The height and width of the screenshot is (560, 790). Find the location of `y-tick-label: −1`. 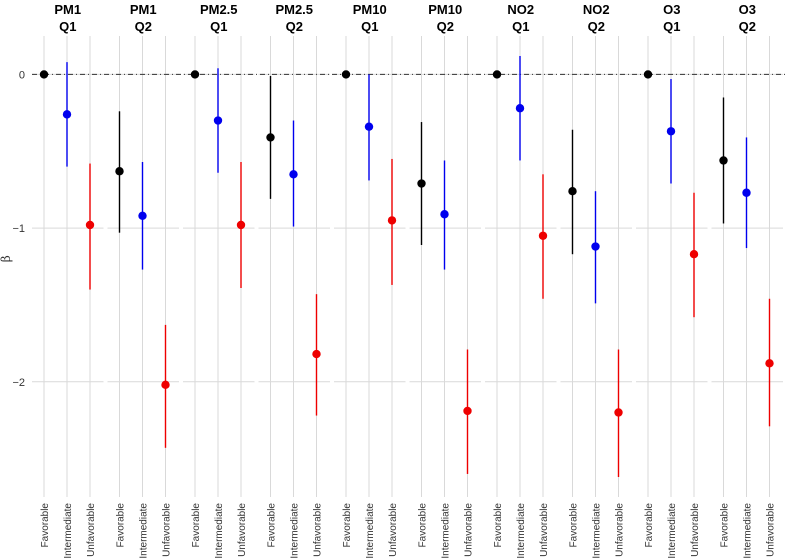

y-tick-label: −1 is located at coordinates (18, 229).